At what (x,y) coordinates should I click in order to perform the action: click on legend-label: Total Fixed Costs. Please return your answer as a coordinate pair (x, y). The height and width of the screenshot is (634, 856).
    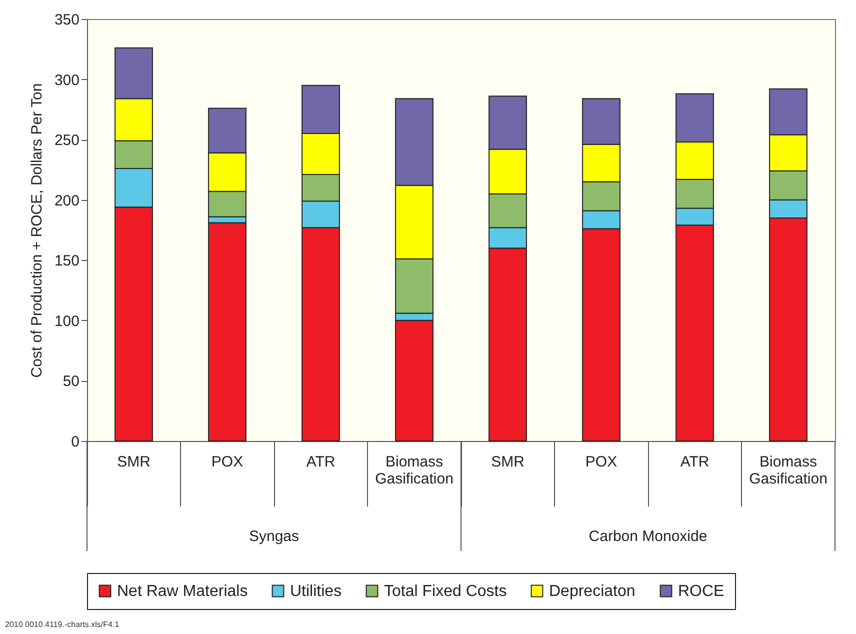
    Looking at the image, I should click on (445, 591).